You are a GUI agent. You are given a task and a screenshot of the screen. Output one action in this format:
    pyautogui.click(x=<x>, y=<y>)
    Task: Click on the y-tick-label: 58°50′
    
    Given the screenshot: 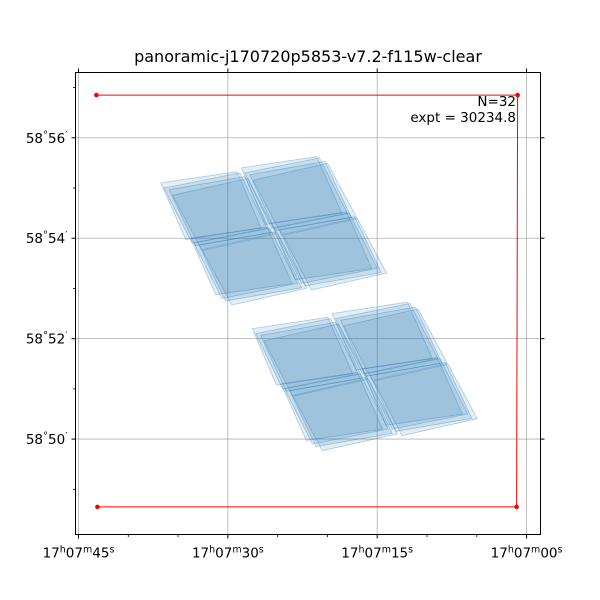 What is the action you would take?
    pyautogui.click(x=47, y=439)
    